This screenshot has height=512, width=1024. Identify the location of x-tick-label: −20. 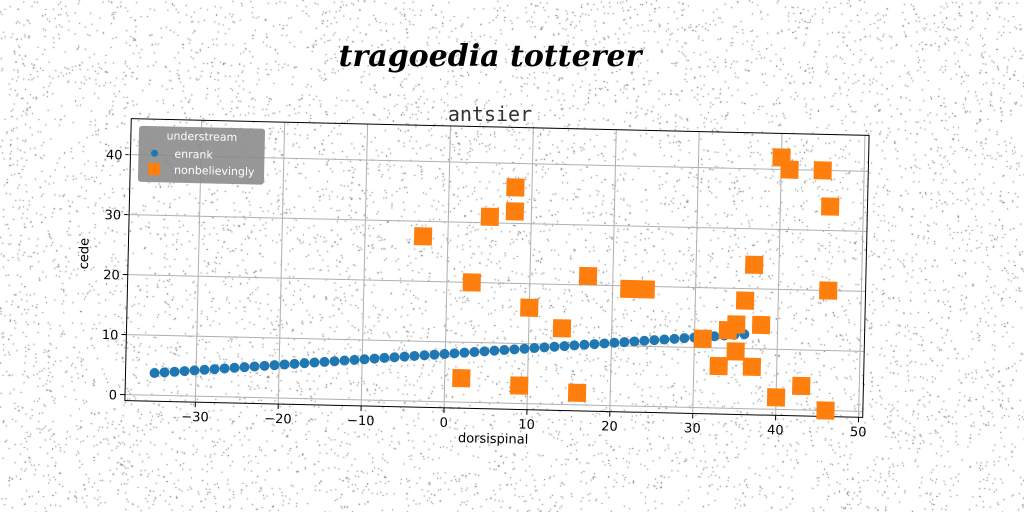
(278, 420).